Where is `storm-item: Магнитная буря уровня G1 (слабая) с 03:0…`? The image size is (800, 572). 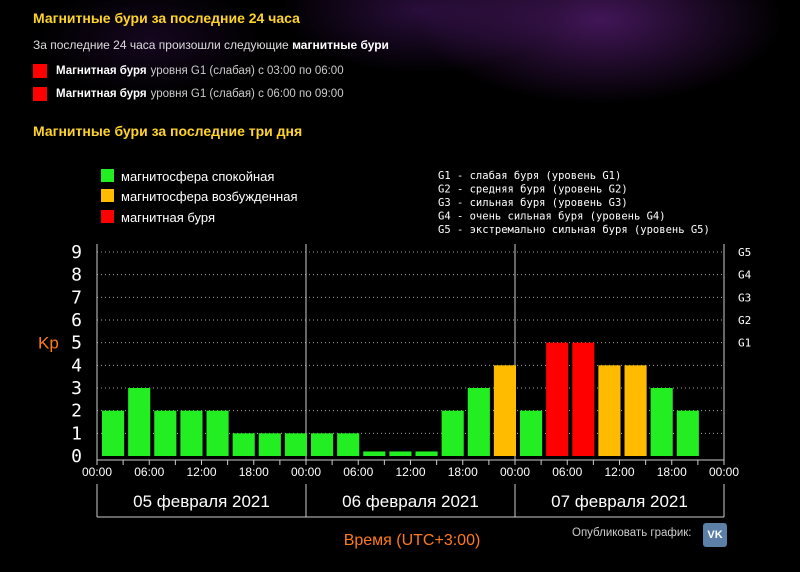
storm-item: Магнитная буря уровня G1 (слабая) с 03:0… is located at coordinates (188, 71).